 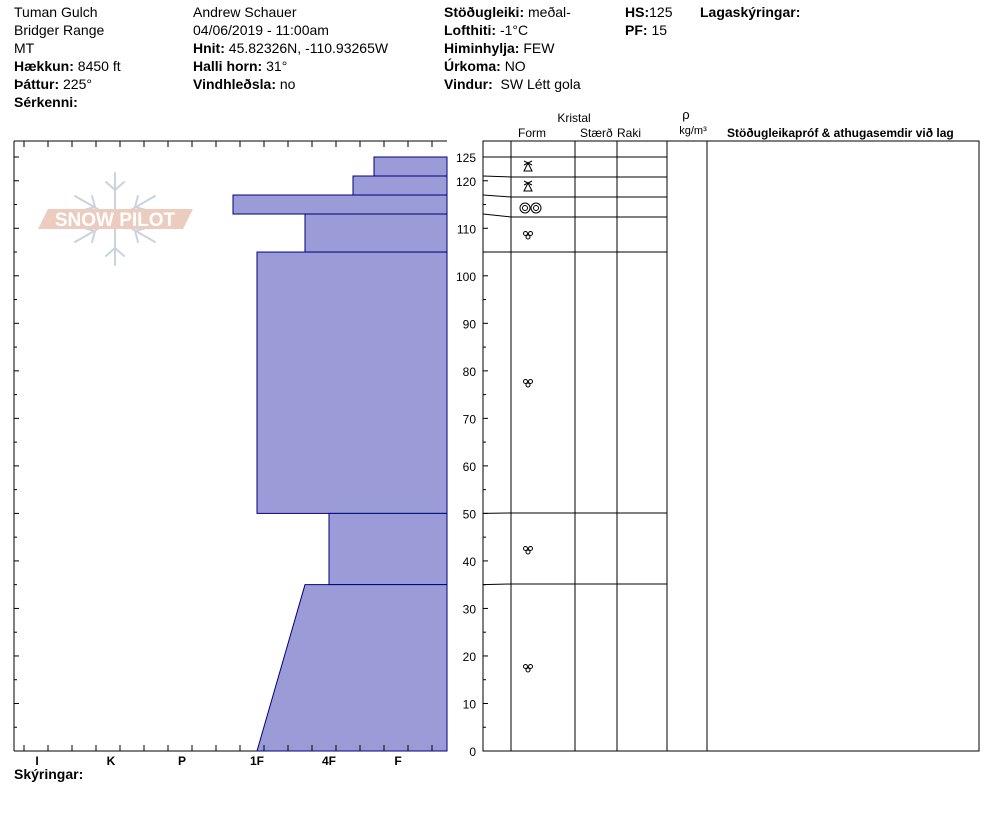 What do you see at coordinates (470, 324) in the screenshot?
I see `y-tick-label-90: 90` at bounding box center [470, 324].